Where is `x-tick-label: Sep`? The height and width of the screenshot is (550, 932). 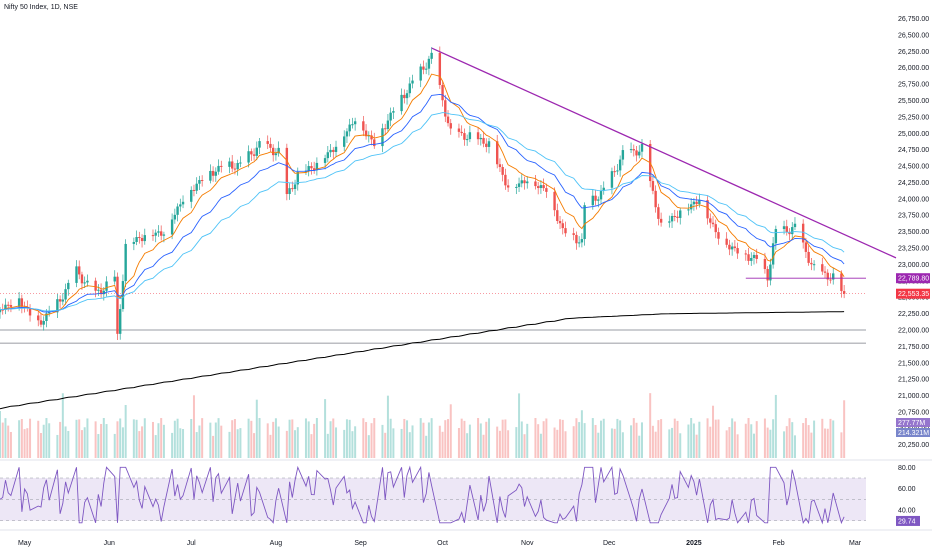
x-tick-label: Sep is located at coordinates (360, 543).